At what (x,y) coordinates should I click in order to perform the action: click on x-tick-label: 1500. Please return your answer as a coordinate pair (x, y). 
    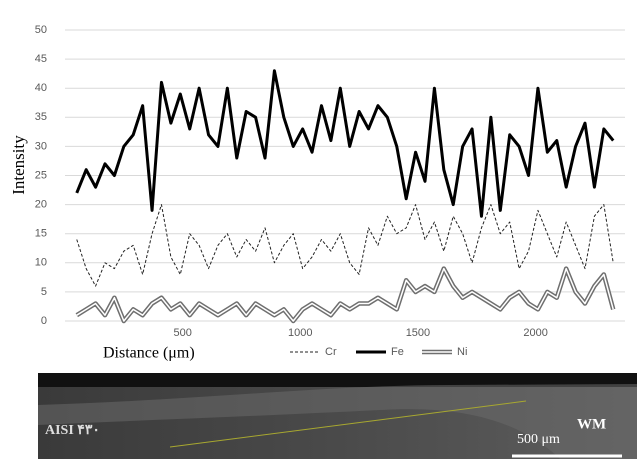
    Looking at the image, I should click on (418, 333).